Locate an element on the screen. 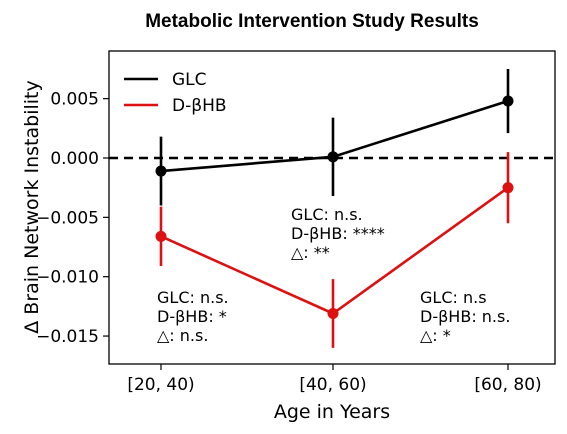 The height and width of the screenshot is (434, 567). x-axis-label: Age in Years is located at coordinates (332, 412).